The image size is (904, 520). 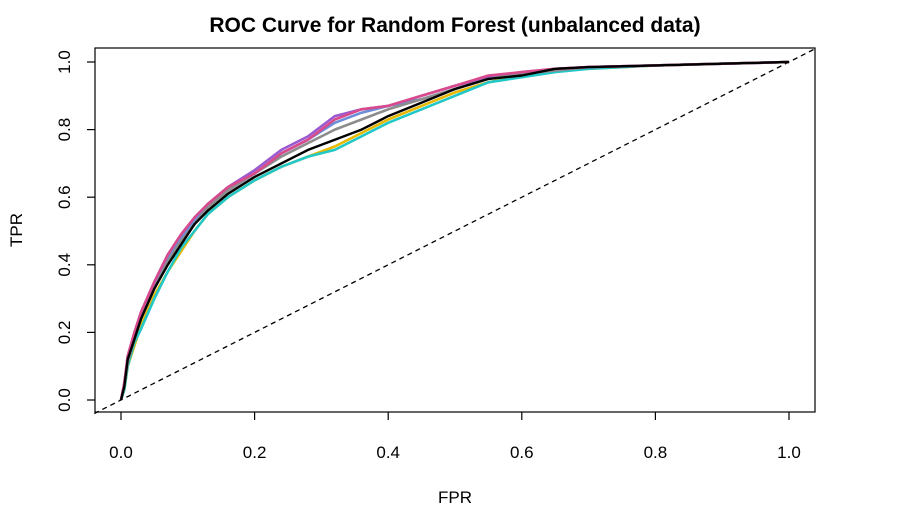 What do you see at coordinates (455, 497) in the screenshot?
I see `x-axis-label: FPR` at bounding box center [455, 497].